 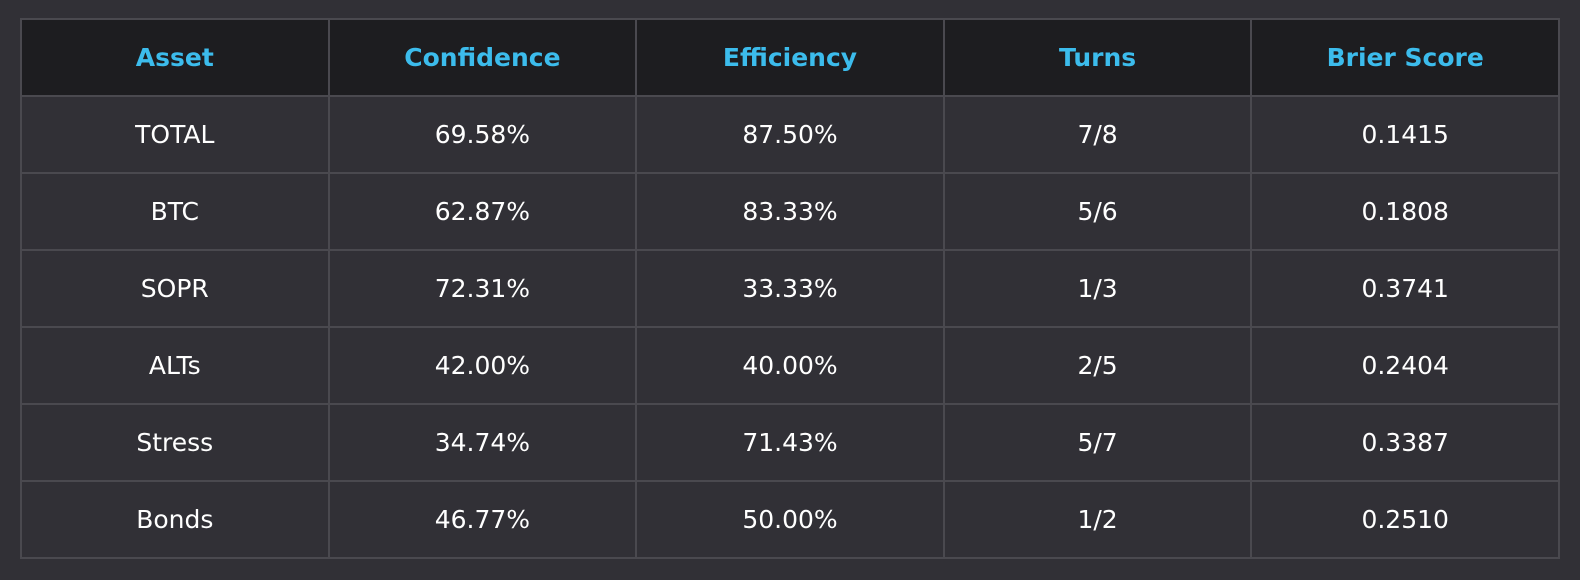 I want to click on header-efficiency: Efficiency, so click(x=790, y=57).